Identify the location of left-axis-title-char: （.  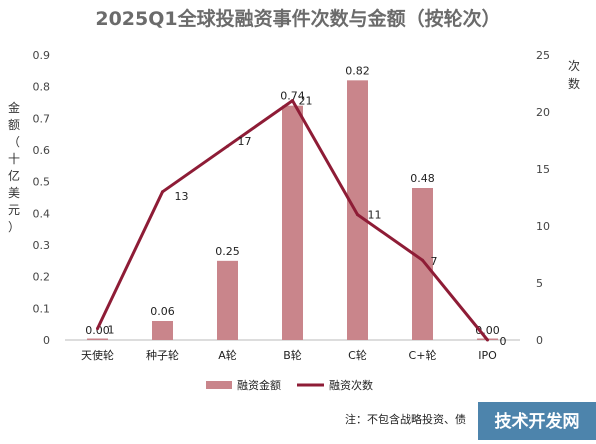
(14, 142).